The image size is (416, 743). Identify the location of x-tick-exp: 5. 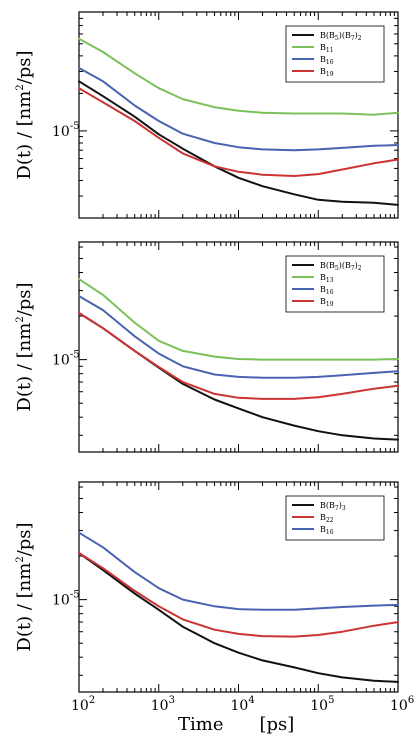
(331, 700).